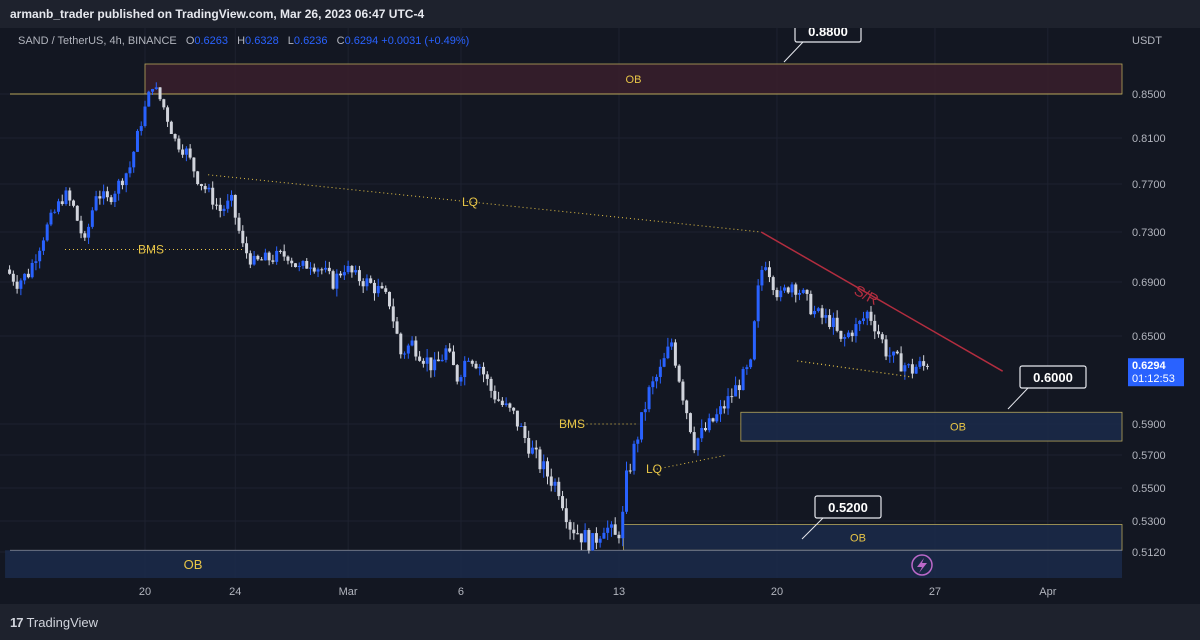  I want to click on lightning-icon, so click(922, 565).